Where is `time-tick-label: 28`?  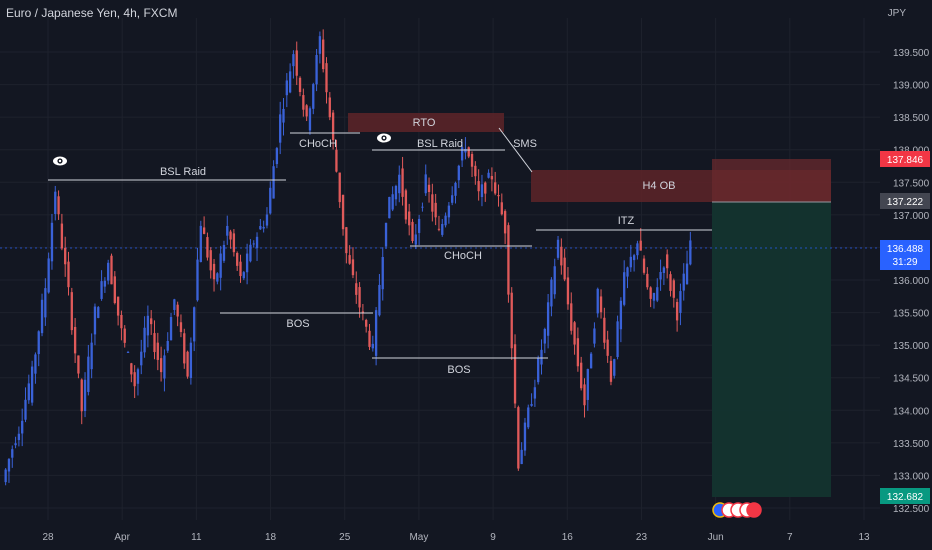 time-tick-label: 28 is located at coordinates (48, 537).